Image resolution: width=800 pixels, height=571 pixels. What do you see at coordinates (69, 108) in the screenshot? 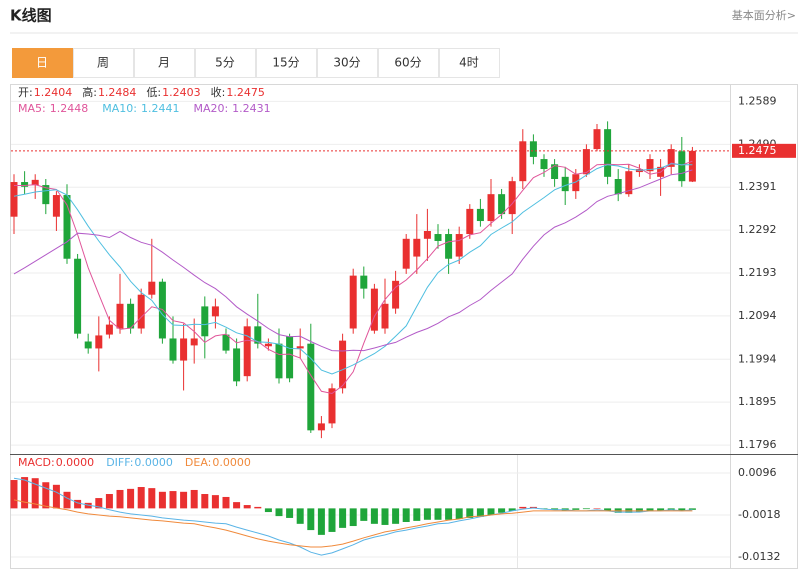
I see `legend-text: 1.2448` at bounding box center [69, 108].